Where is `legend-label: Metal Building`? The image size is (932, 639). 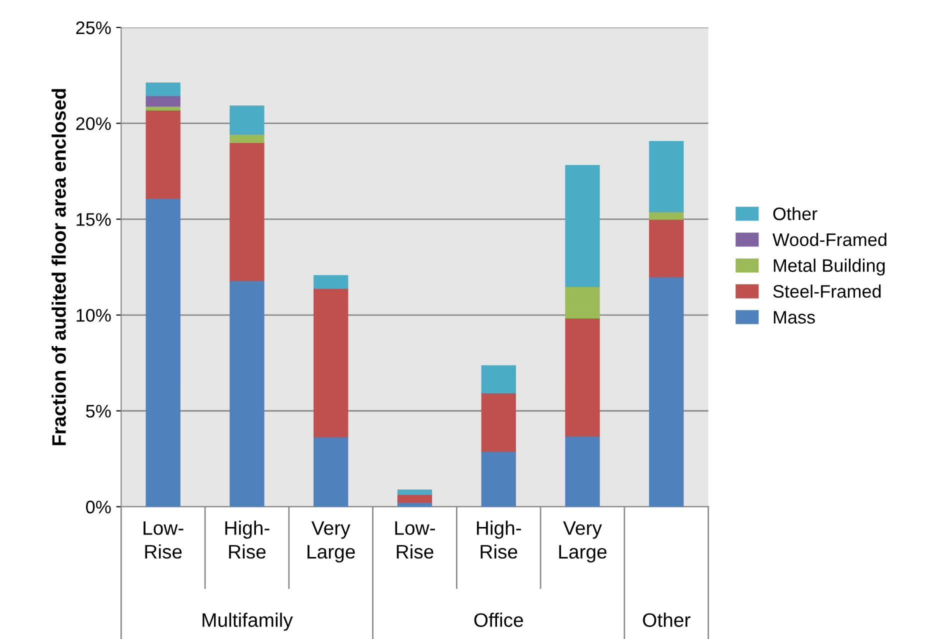
legend-label: Metal Building is located at coordinates (829, 267).